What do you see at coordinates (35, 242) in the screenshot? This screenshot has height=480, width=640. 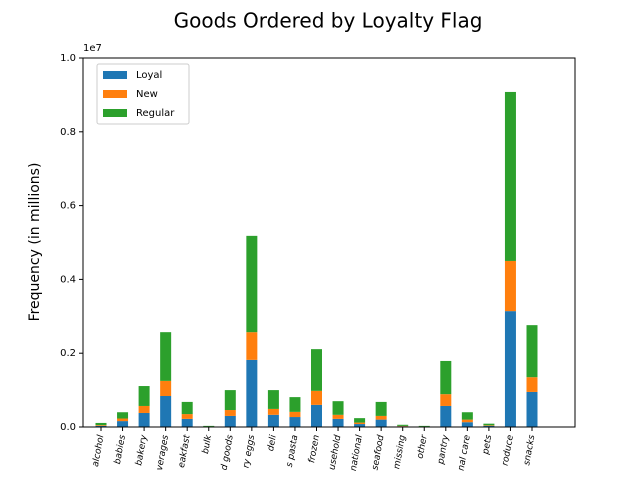 I see `y-axis-label: Frequency (in millions)` at bounding box center [35, 242].